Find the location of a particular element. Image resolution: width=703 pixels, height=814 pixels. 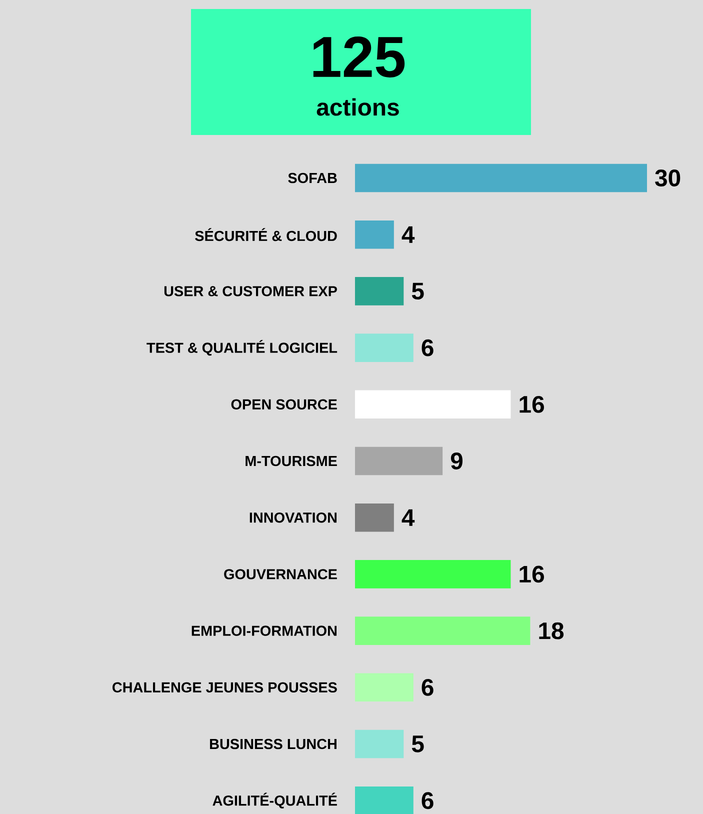

chart-subtitle: actions is located at coordinates (357, 107).